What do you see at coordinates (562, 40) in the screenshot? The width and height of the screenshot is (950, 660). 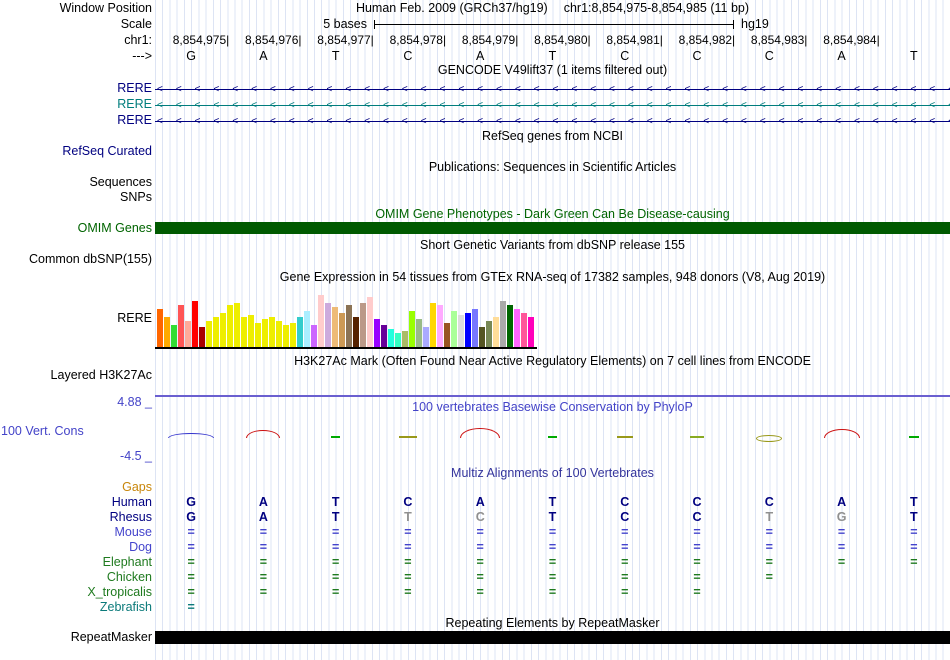 I see `ruler-coordinate: 8,854,980|` at bounding box center [562, 40].